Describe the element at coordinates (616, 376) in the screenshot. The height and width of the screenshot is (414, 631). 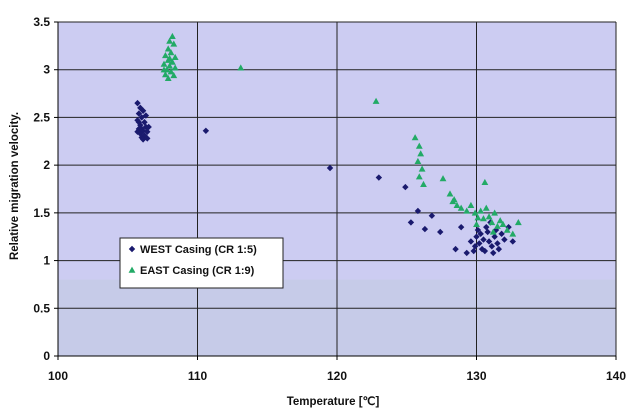
I see `x-tick-label: 140` at that location.